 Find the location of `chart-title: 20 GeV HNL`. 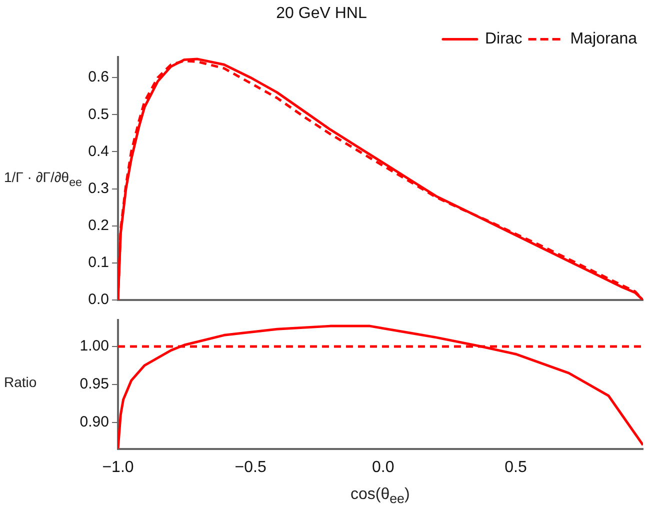

chart-title: 20 GeV HNL is located at coordinates (321, 13).